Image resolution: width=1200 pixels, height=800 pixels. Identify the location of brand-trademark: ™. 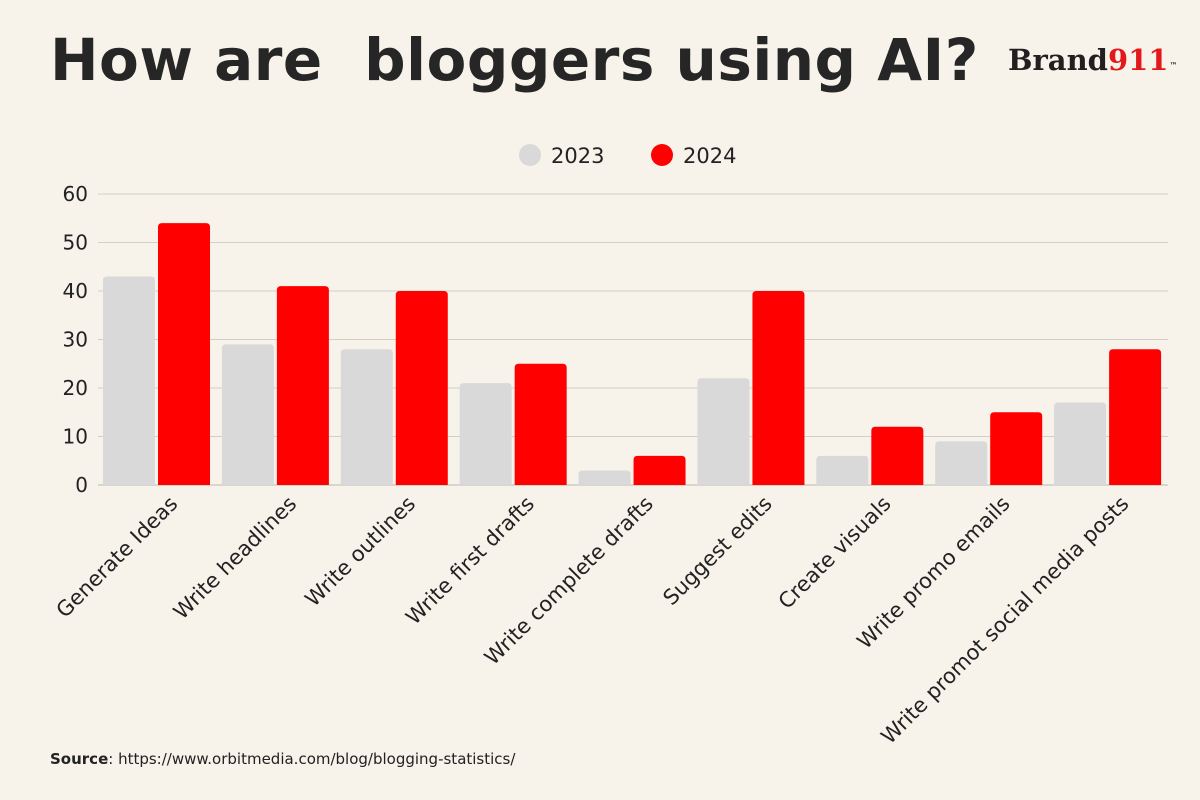
(1173, 65).